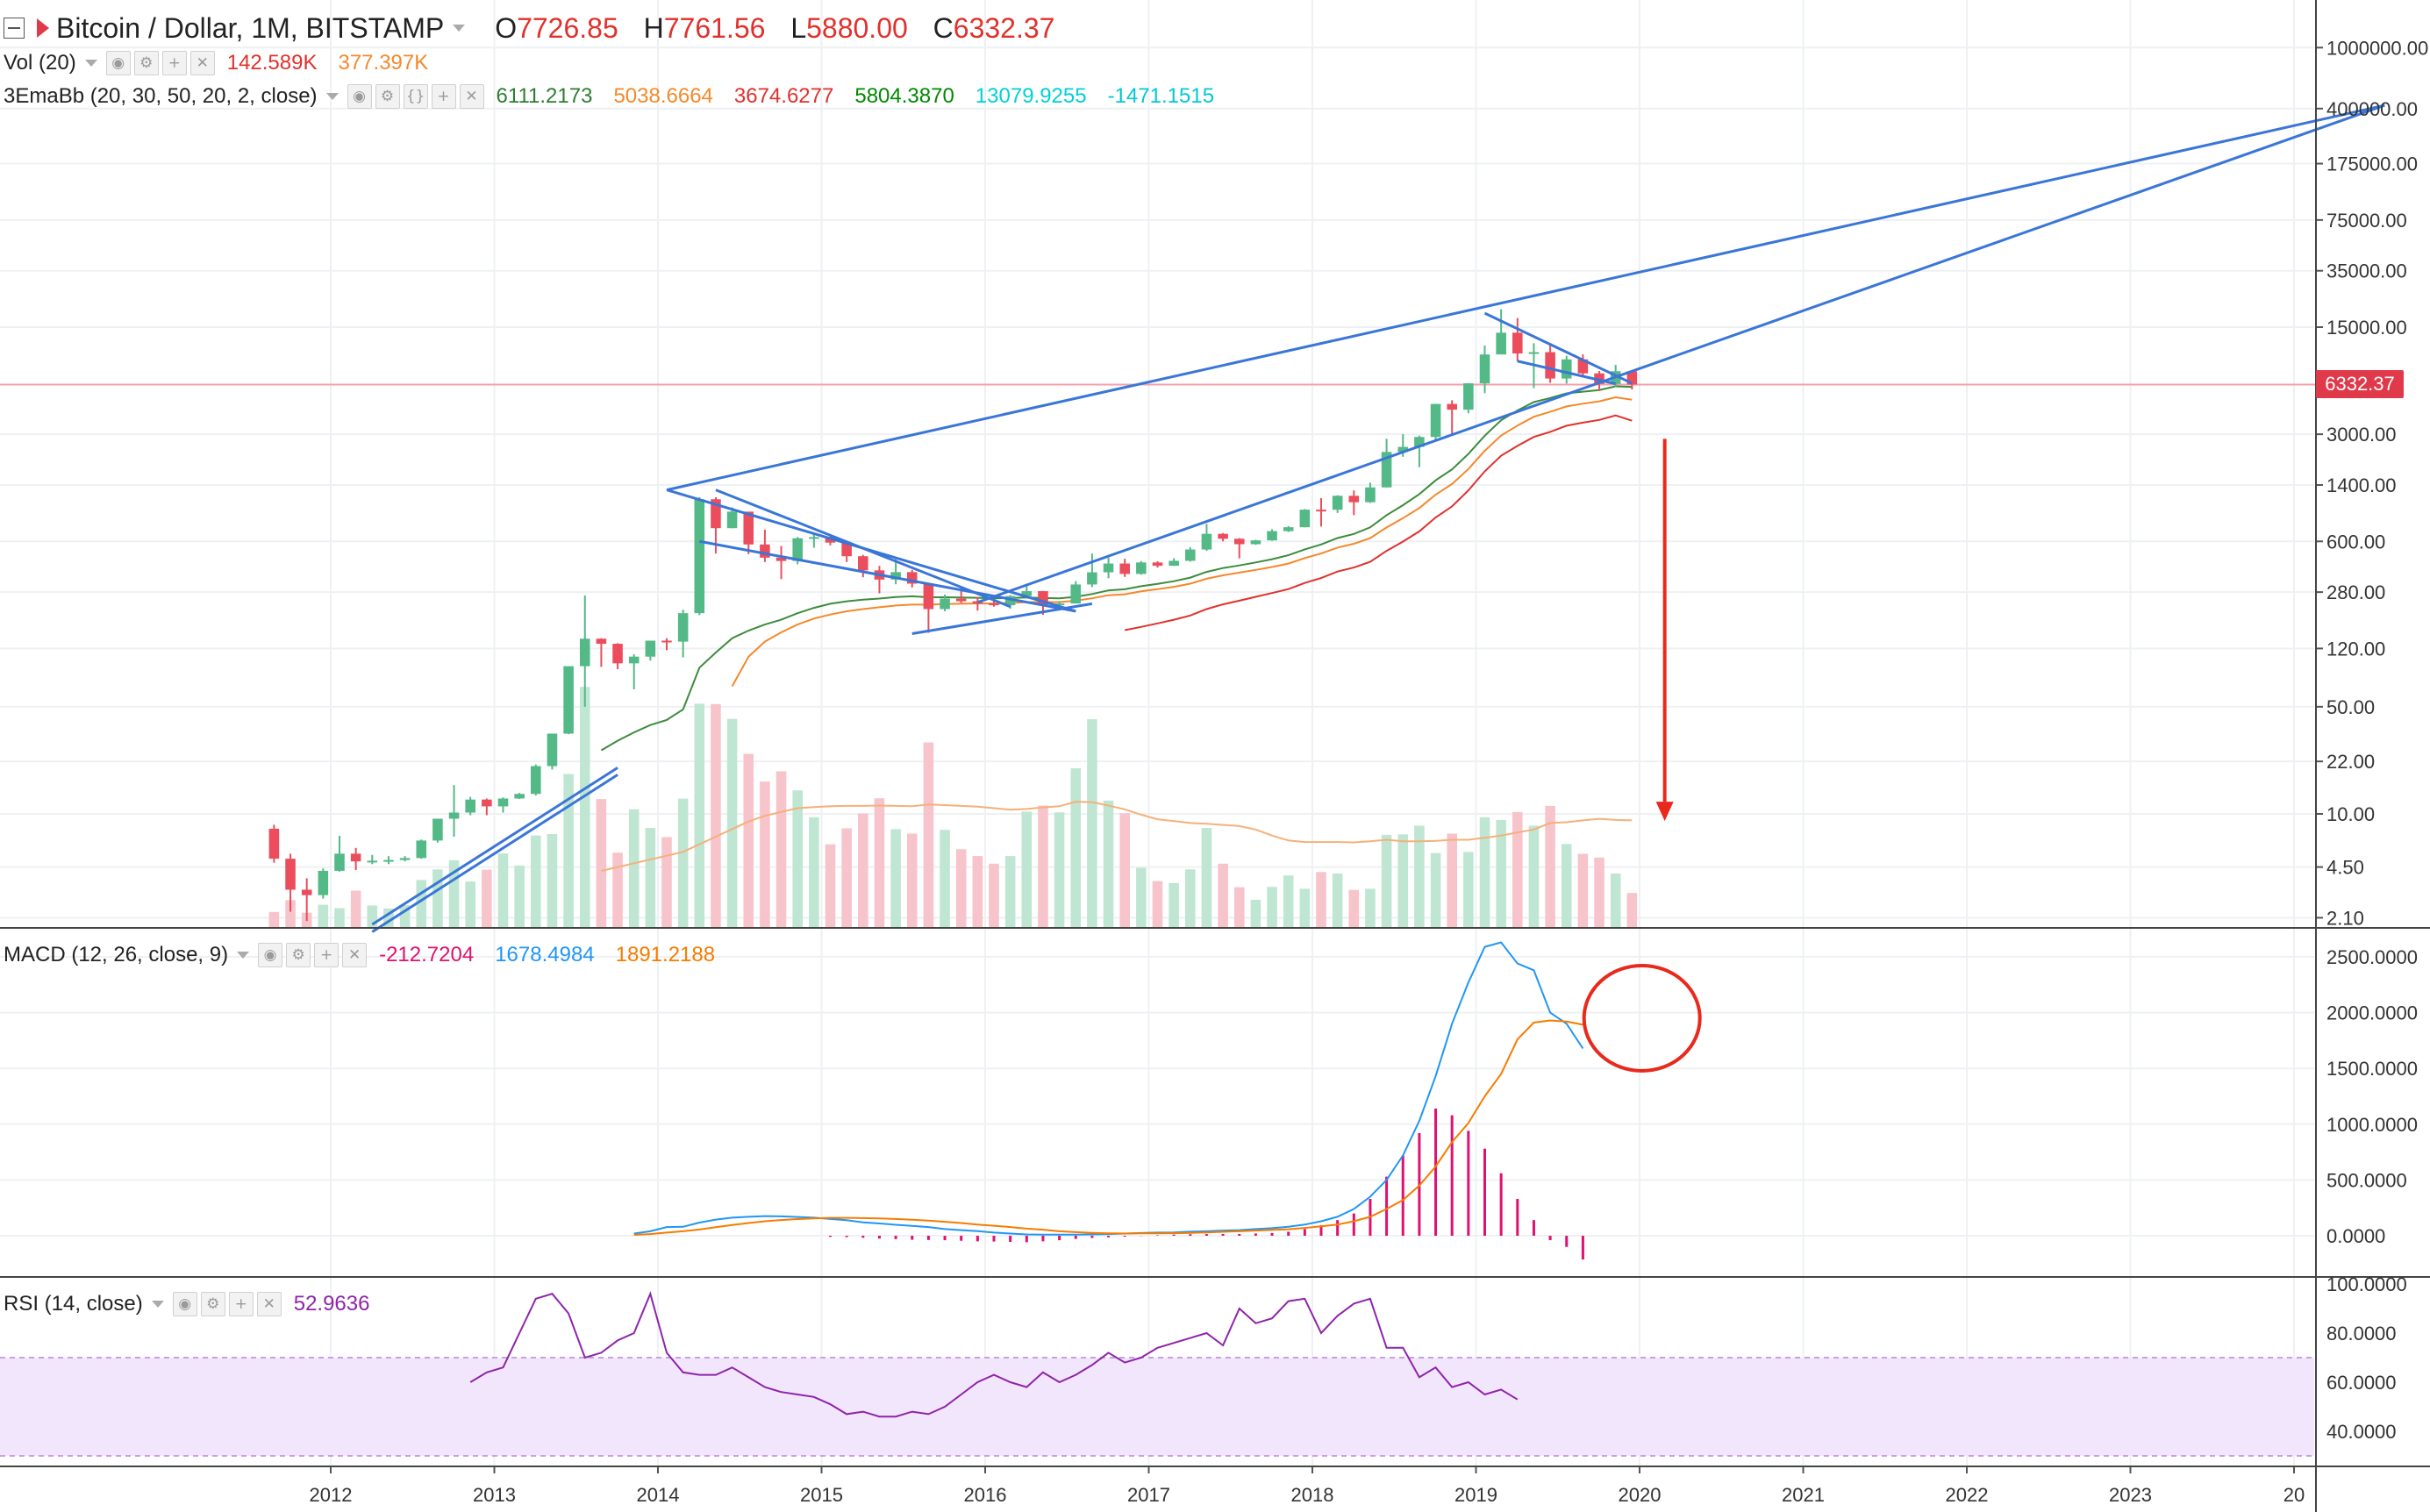  What do you see at coordinates (1157, 1407) in the screenshot?
I see `rsi-band-fill` at bounding box center [1157, 1407].